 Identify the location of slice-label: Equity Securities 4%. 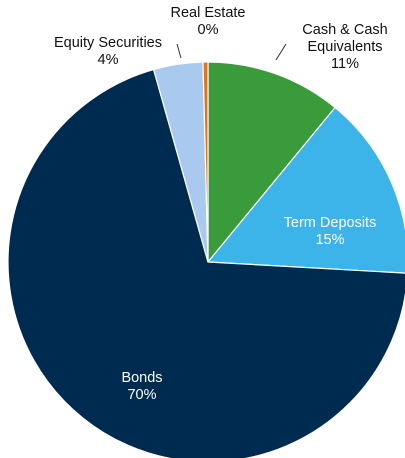
(108, 52).